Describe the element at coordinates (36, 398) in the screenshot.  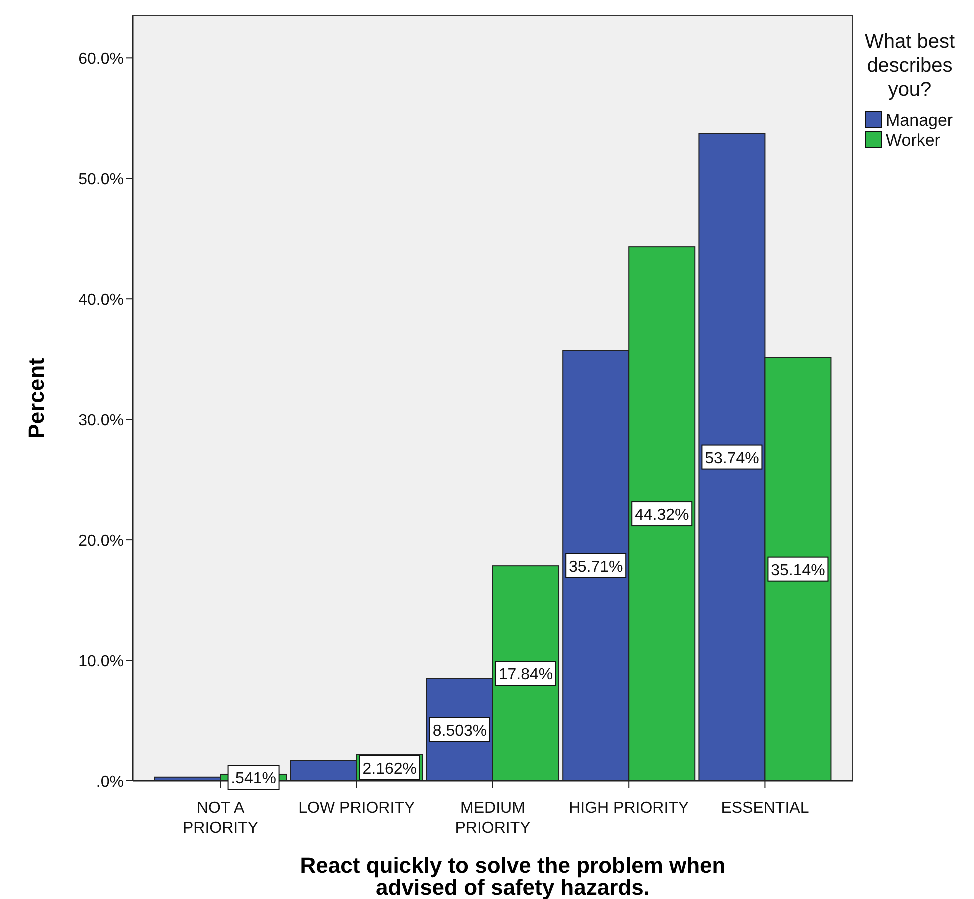
I see `y-axis-title: Percent` at that location.